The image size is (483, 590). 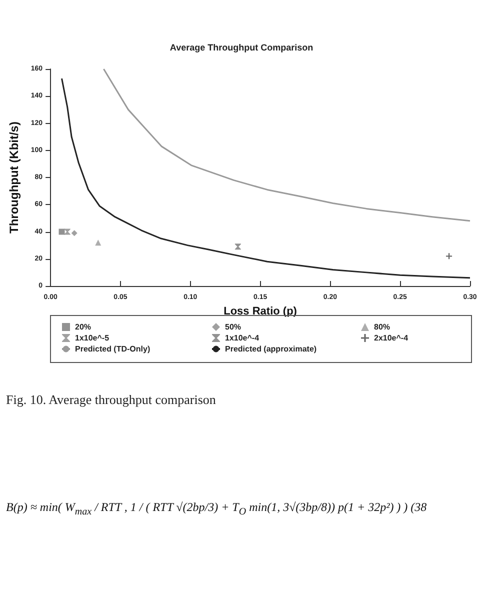 I want to click on legend-label: 1x10e^-4, so click(x=242, y=338).